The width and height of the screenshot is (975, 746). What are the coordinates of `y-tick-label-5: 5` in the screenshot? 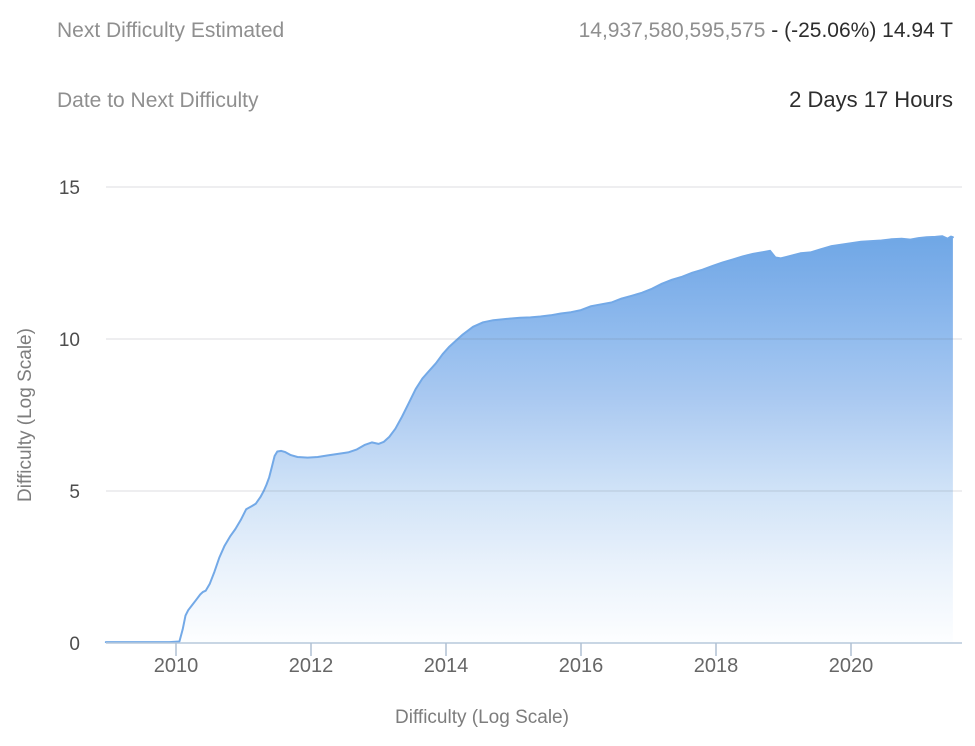 It's located at (74, 492).